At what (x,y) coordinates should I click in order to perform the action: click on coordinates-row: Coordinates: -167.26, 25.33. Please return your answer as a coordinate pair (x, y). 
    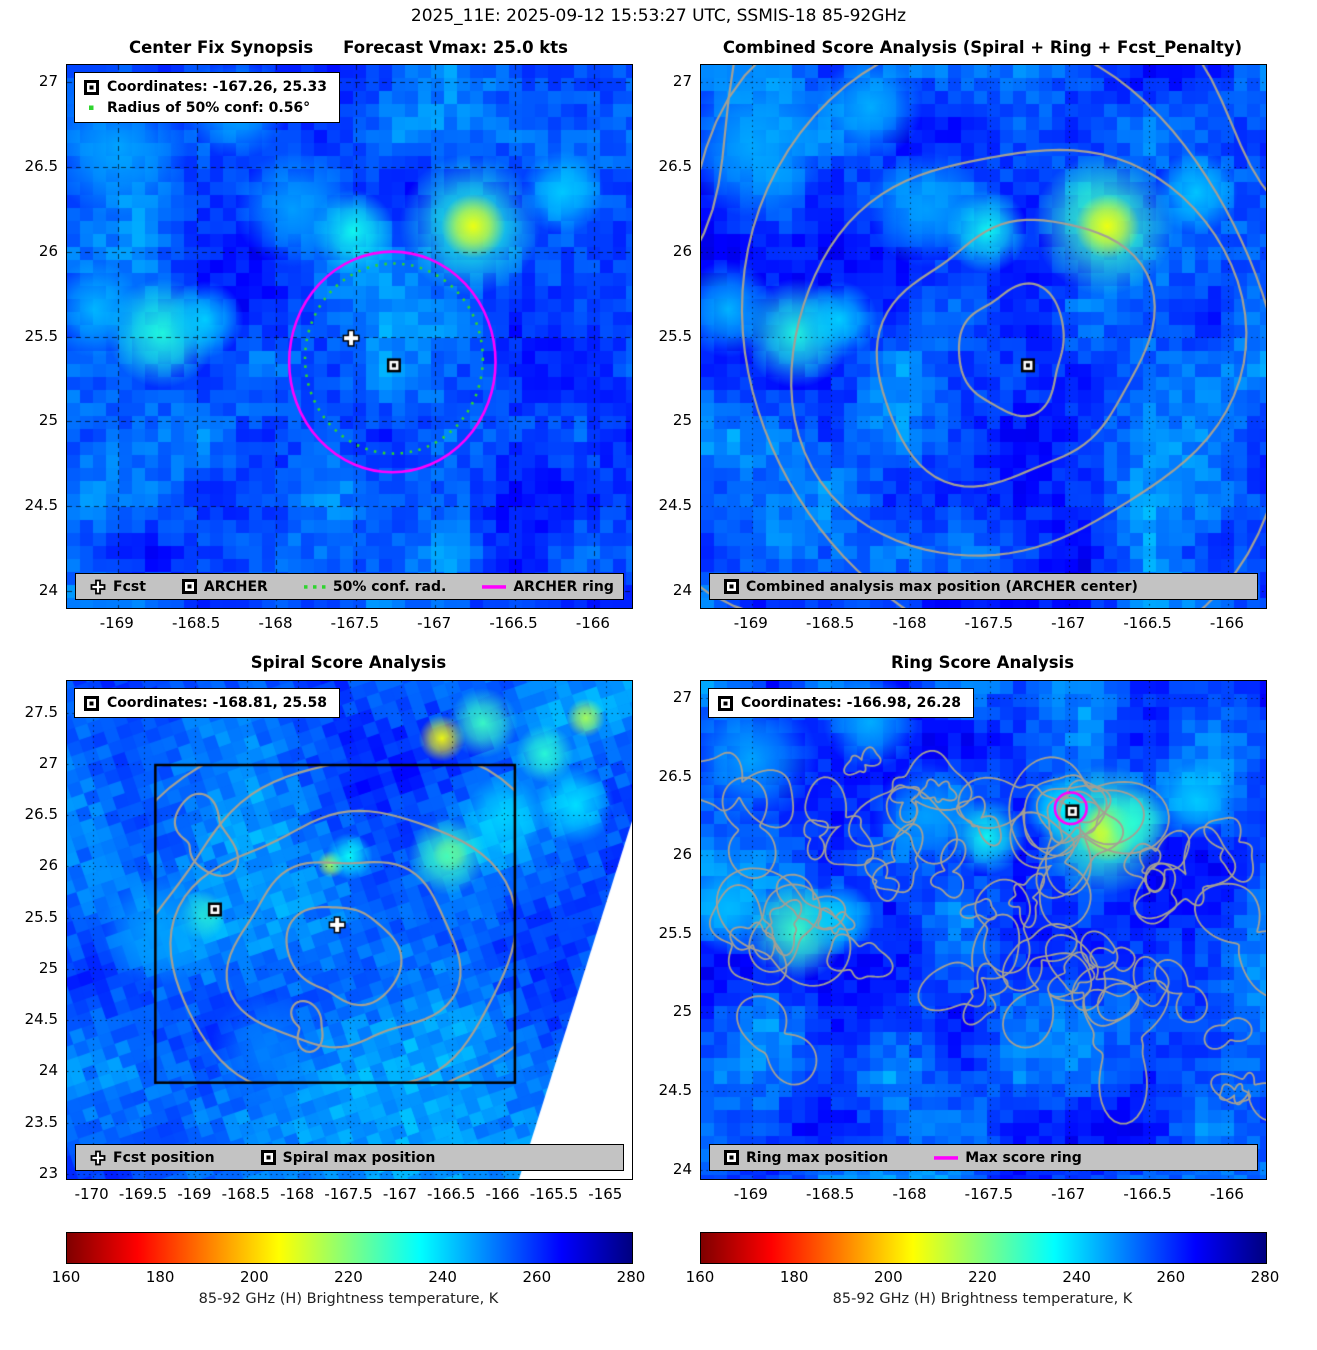
    Looking at the image, I should click on (205, 87).